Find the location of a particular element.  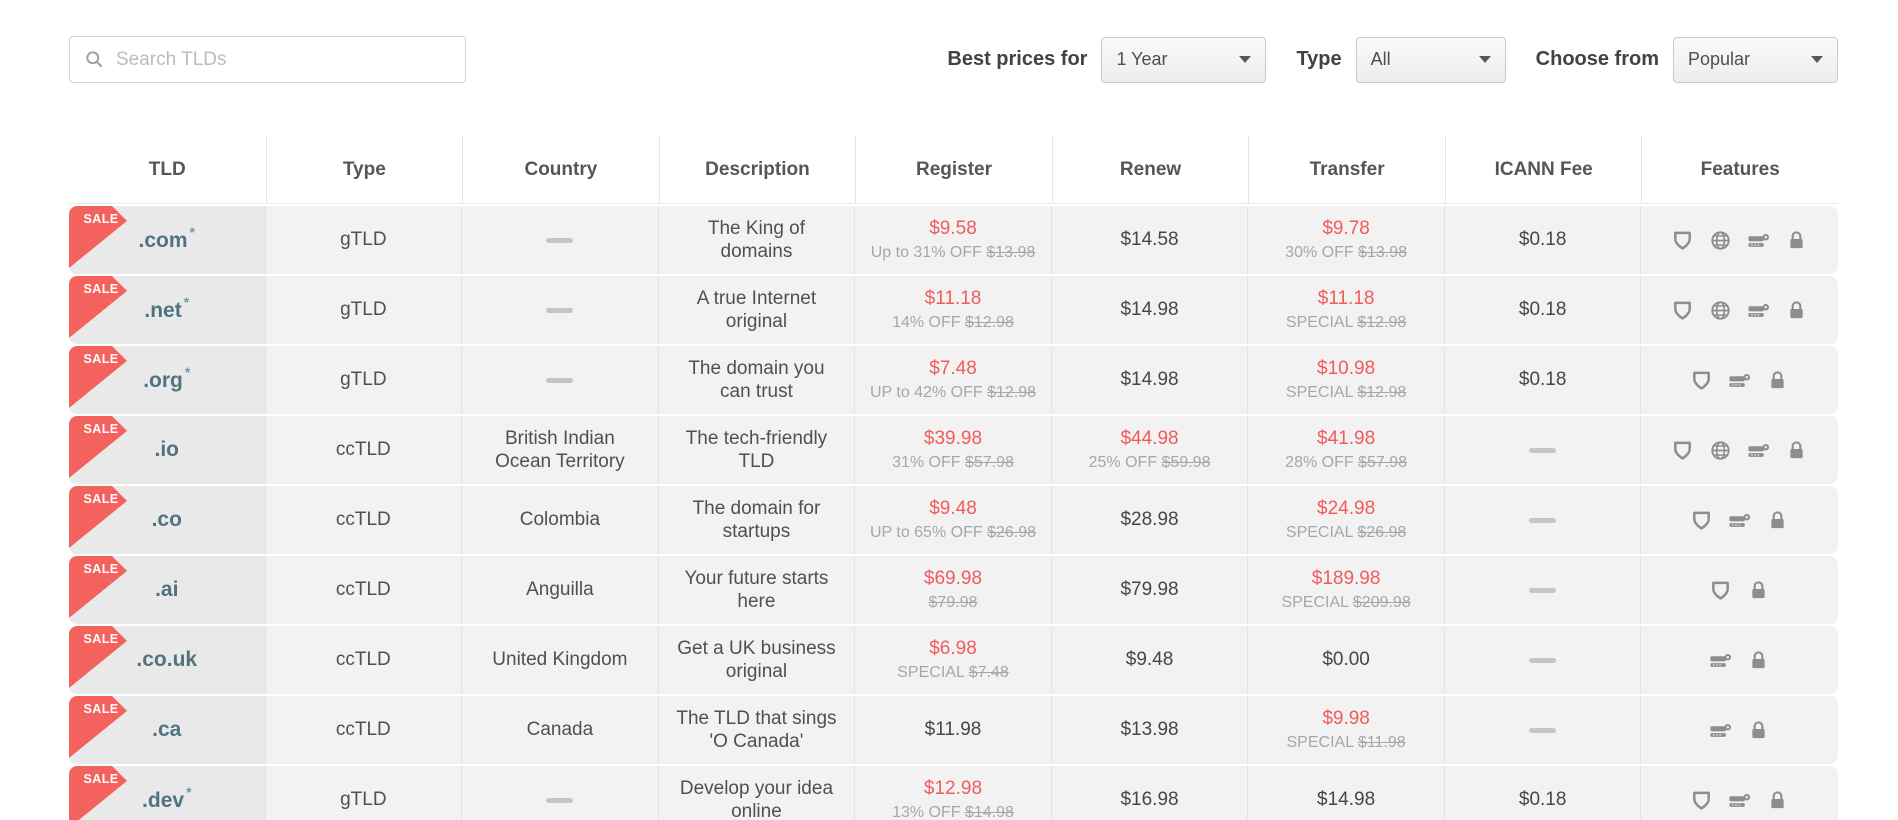

tld-link: .org * is located at coordinates (167, 378).